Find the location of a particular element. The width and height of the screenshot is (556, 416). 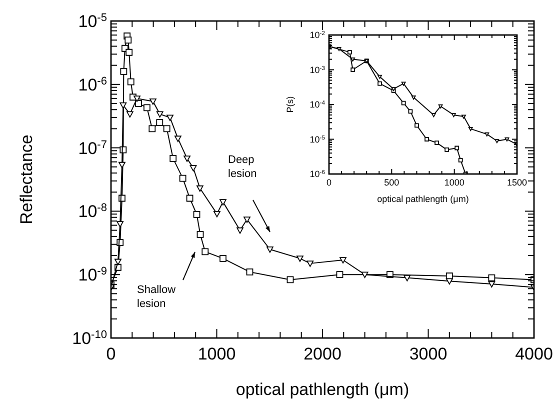

y-tick-label: 10$^{-9}$ is located at coordinates (92, 275).